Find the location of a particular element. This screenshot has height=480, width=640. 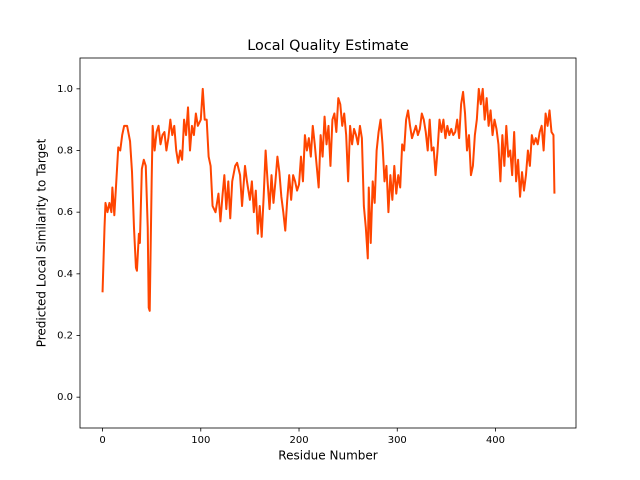

y-tick-label: 0.8 is located at coordinates (65, 151).